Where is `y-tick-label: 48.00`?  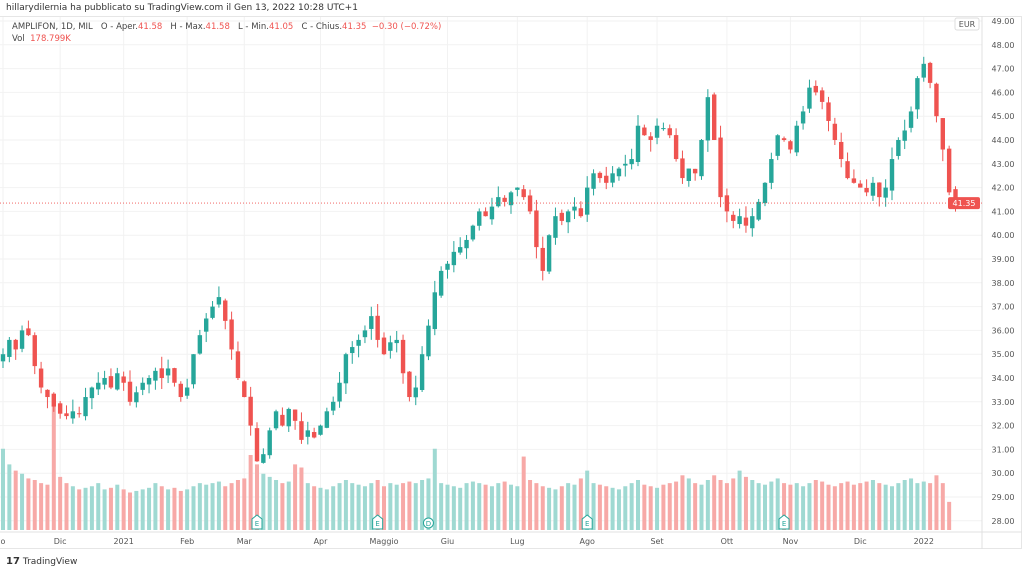
y-tick-label: 48.00 is located at coordinates (1003, 45).